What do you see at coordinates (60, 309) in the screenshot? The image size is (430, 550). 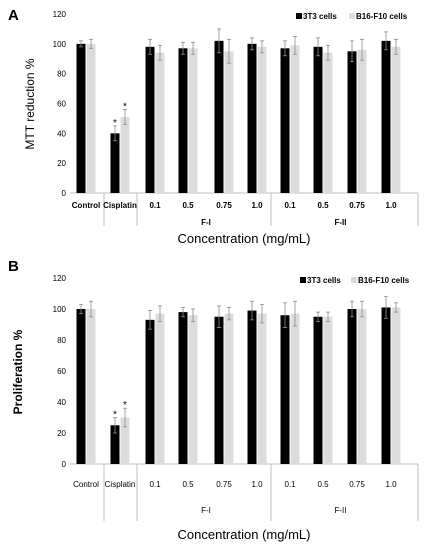 I see `y-tick-label: 100` at bounding box center [60, 309].